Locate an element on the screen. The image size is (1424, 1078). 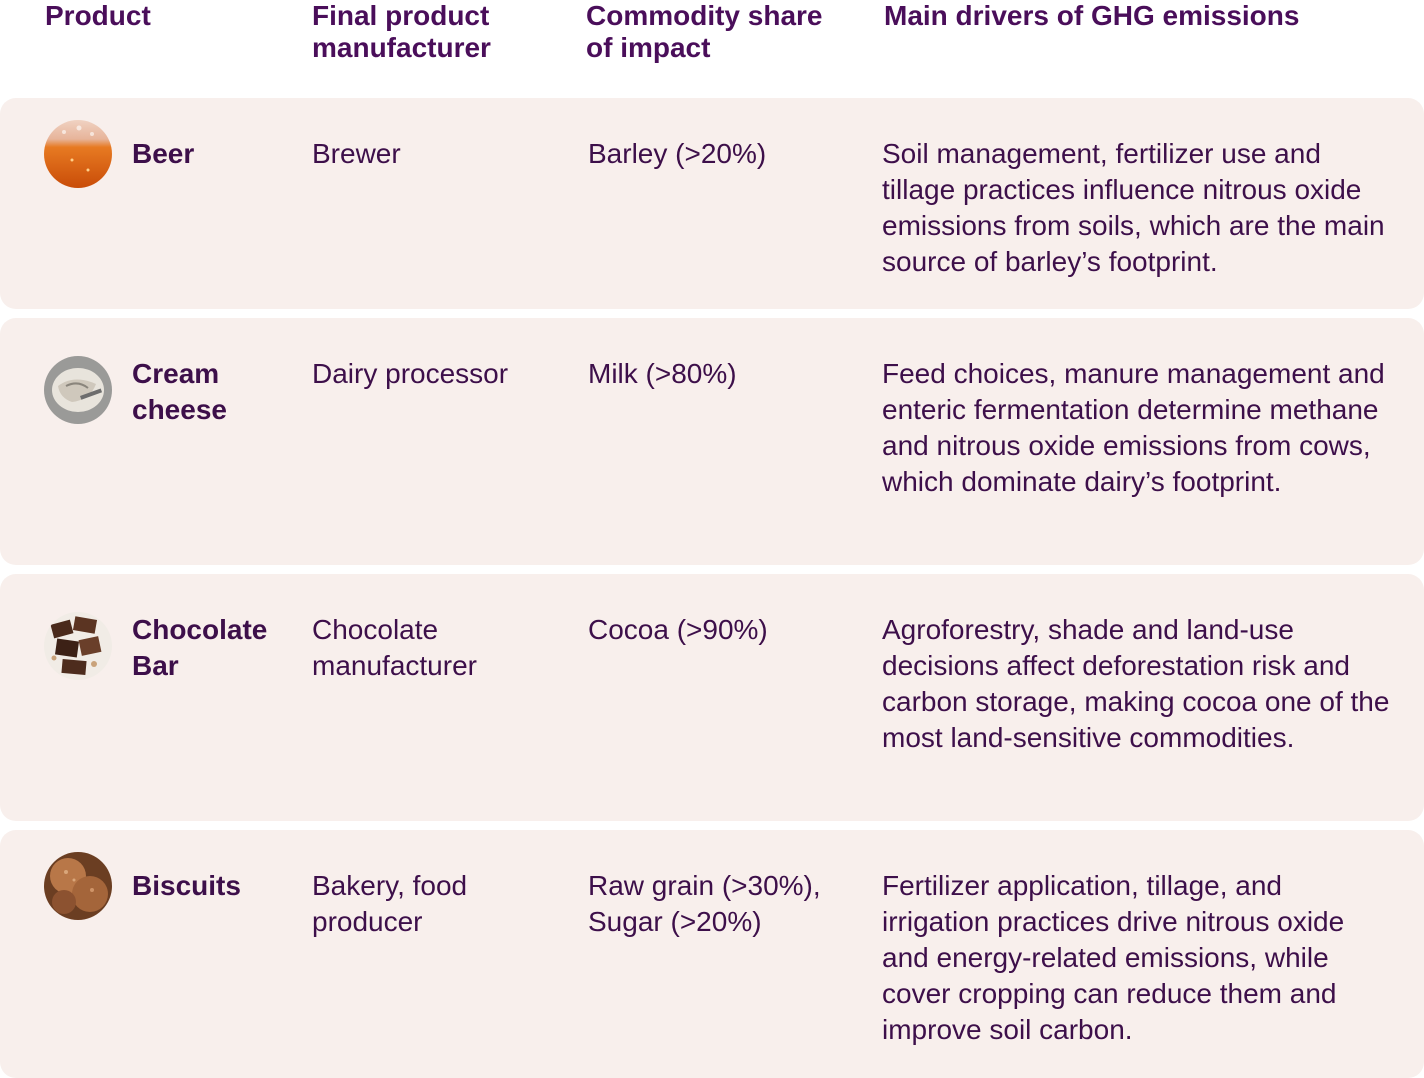
chocolate-bar-icon is located at coordinates (78, 646).